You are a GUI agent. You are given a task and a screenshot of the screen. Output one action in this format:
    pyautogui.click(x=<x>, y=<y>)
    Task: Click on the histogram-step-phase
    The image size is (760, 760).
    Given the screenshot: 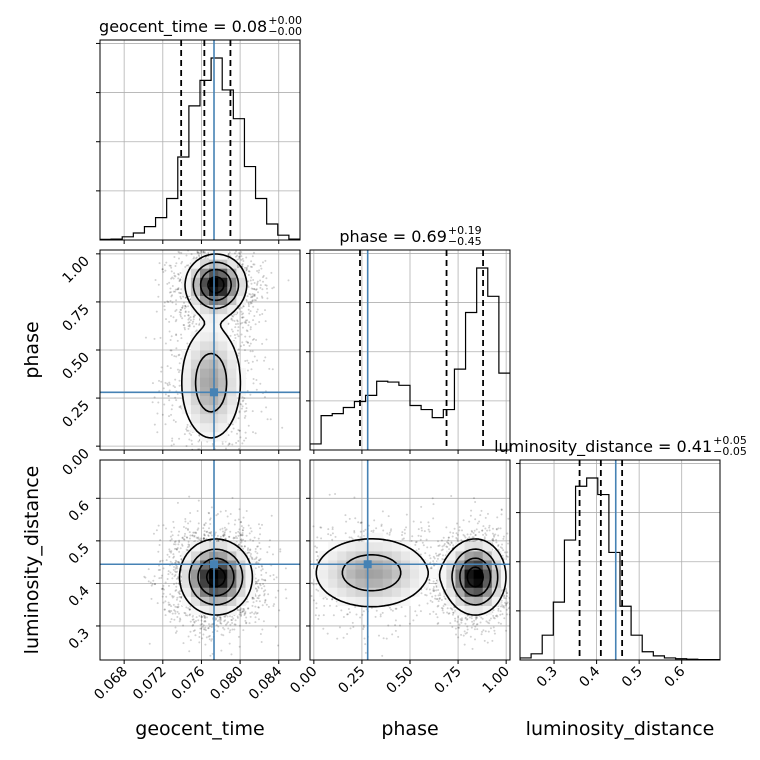 What is the action you would take?
    pyautogui.click(x=410, y=358)
    